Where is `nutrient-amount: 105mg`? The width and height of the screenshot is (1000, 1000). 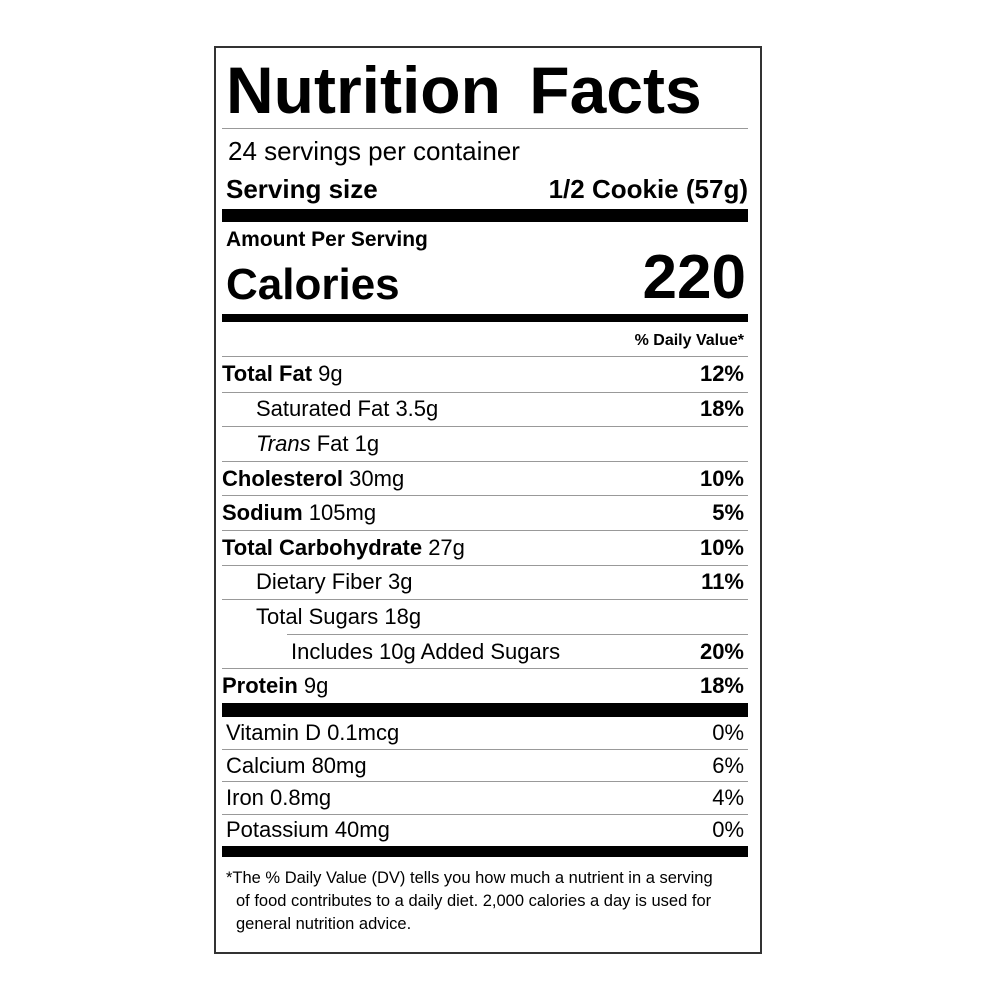 nutrient-amount: 105mg is located at coordinates (342, 513).